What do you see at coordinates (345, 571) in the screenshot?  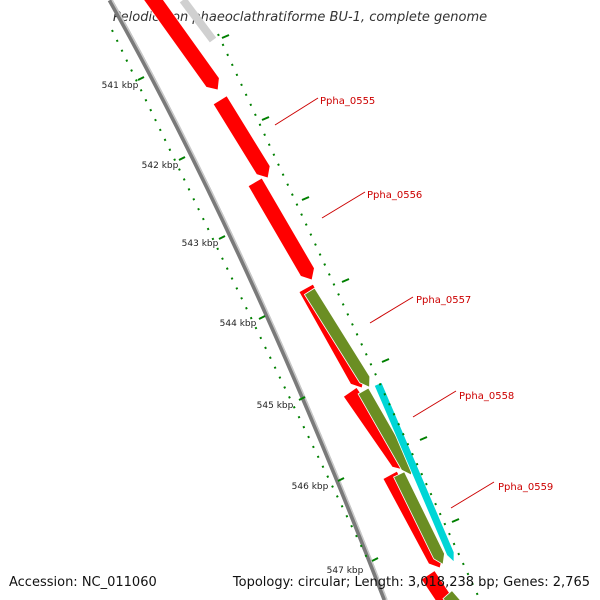 I see `kbp-tick-label: 547 kbp` at bounding box center [345, 571].